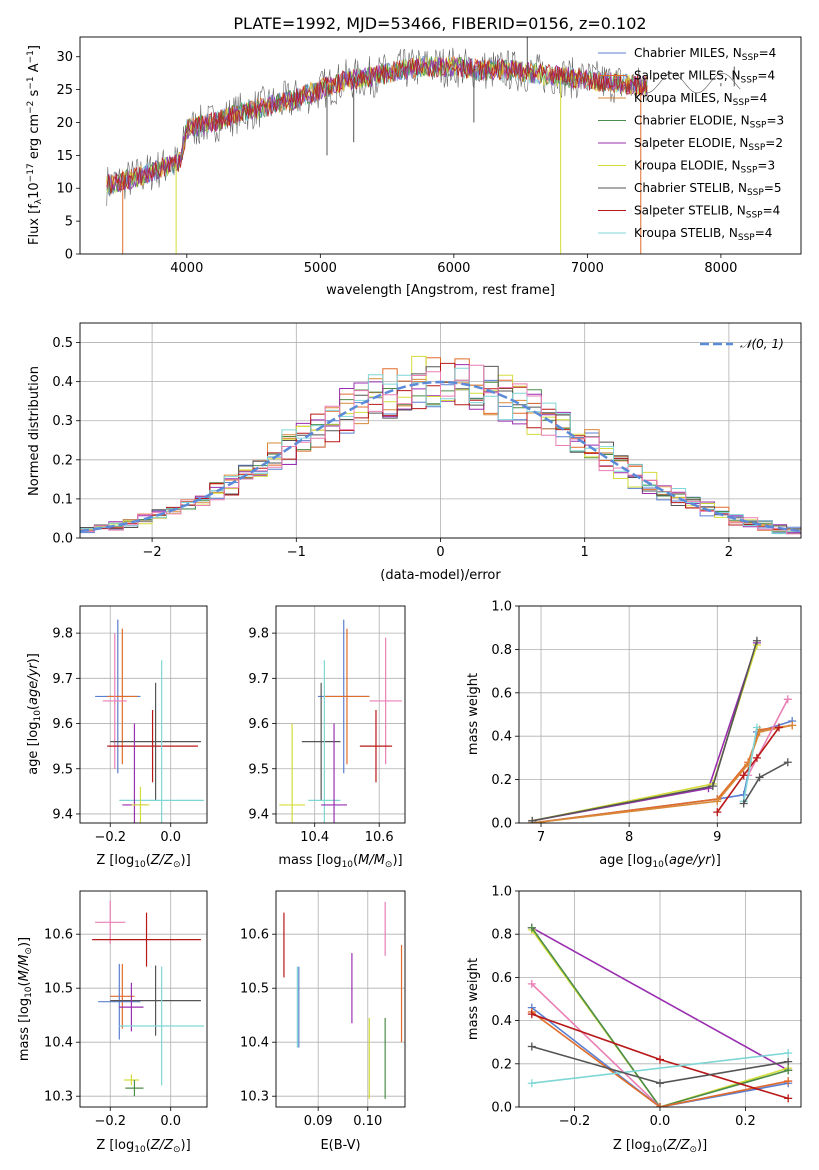 The width and height of the screenshot is (819, 1170). I want to click on y-tick-label: 0.0, so click(501, 824).